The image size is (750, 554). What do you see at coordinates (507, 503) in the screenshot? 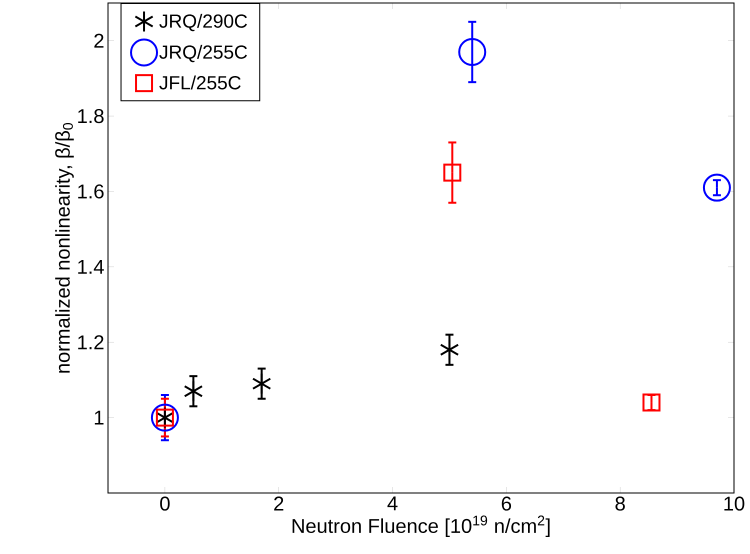
I see `x-tick-label: 6` at bounding box center [507, 503].